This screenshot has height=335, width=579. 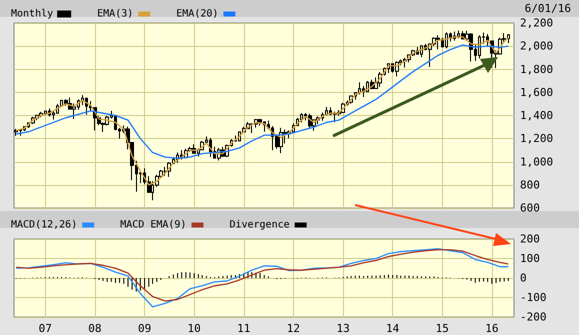 What do you see at coordinates (530, 185) in the screenshot?
I see `y-tick-label: 800` at bounding box center [530, 185].